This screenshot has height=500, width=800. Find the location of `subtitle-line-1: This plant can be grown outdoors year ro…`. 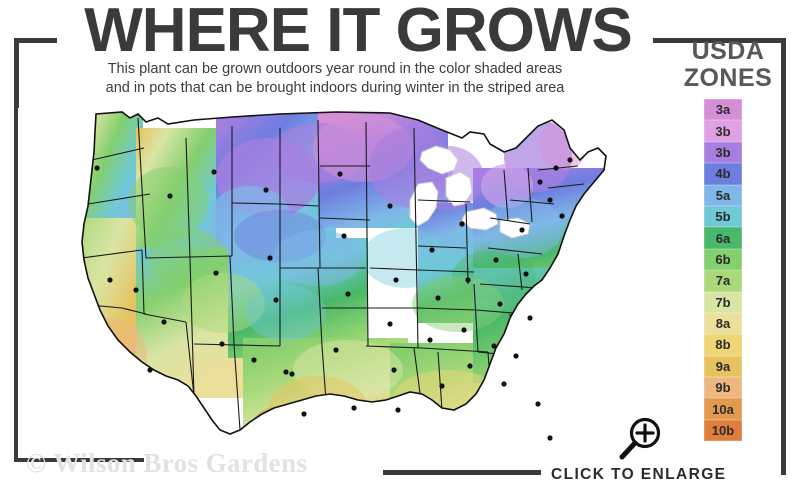

subtitle-line-1: This plant can be grown outdoors year ro… is located at coordinates (335, 69).